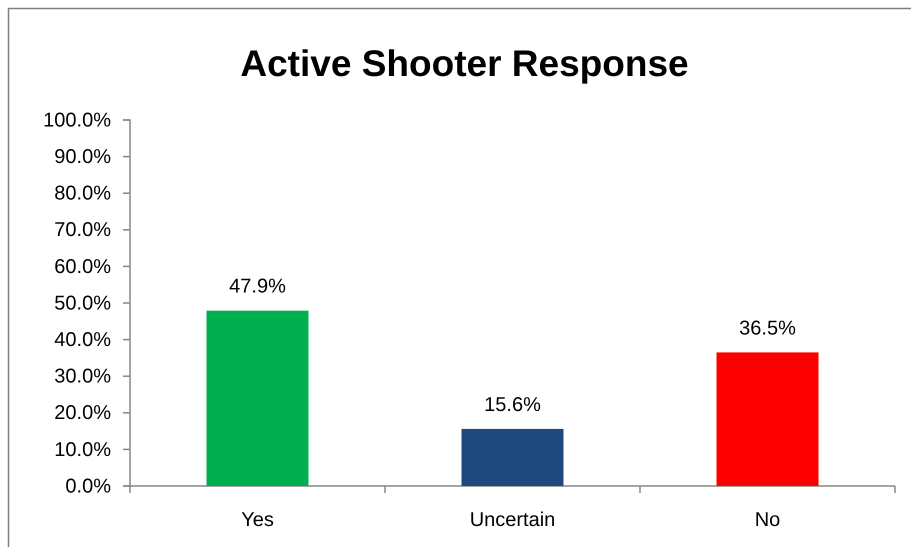 Image resolution: width=911 pixels, height=547 pixels. Describe the element at coordinates (513, 520) in the screenshot. I see `x-tick-label: Uncertain` at that location.